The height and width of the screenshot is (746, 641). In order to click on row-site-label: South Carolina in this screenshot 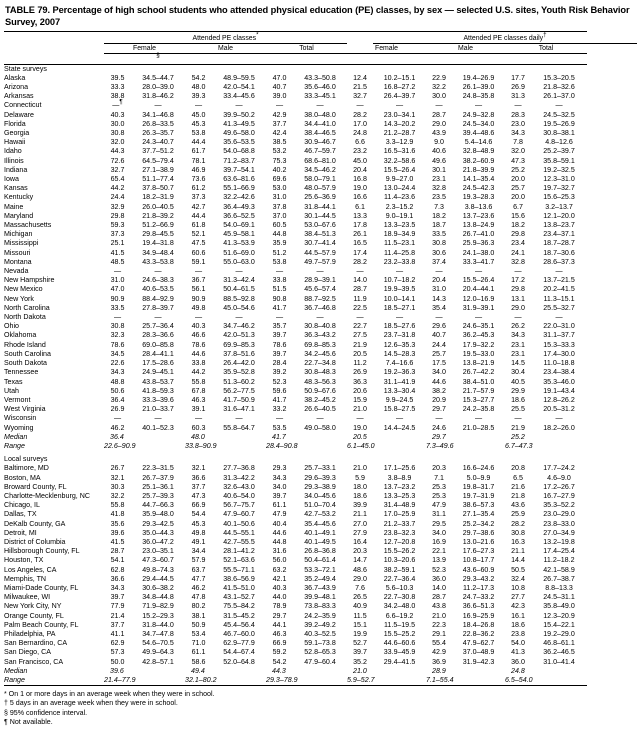, I will do `click(27, 353)`.